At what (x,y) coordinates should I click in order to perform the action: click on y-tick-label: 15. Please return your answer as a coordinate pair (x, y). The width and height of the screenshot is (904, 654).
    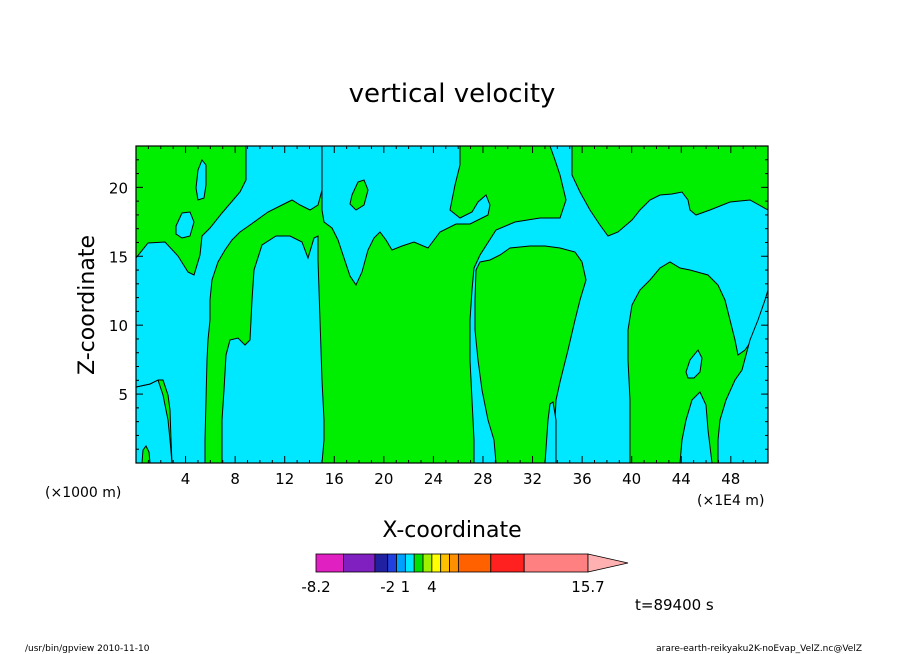
    Looking at the image, I should click on (118, 257).